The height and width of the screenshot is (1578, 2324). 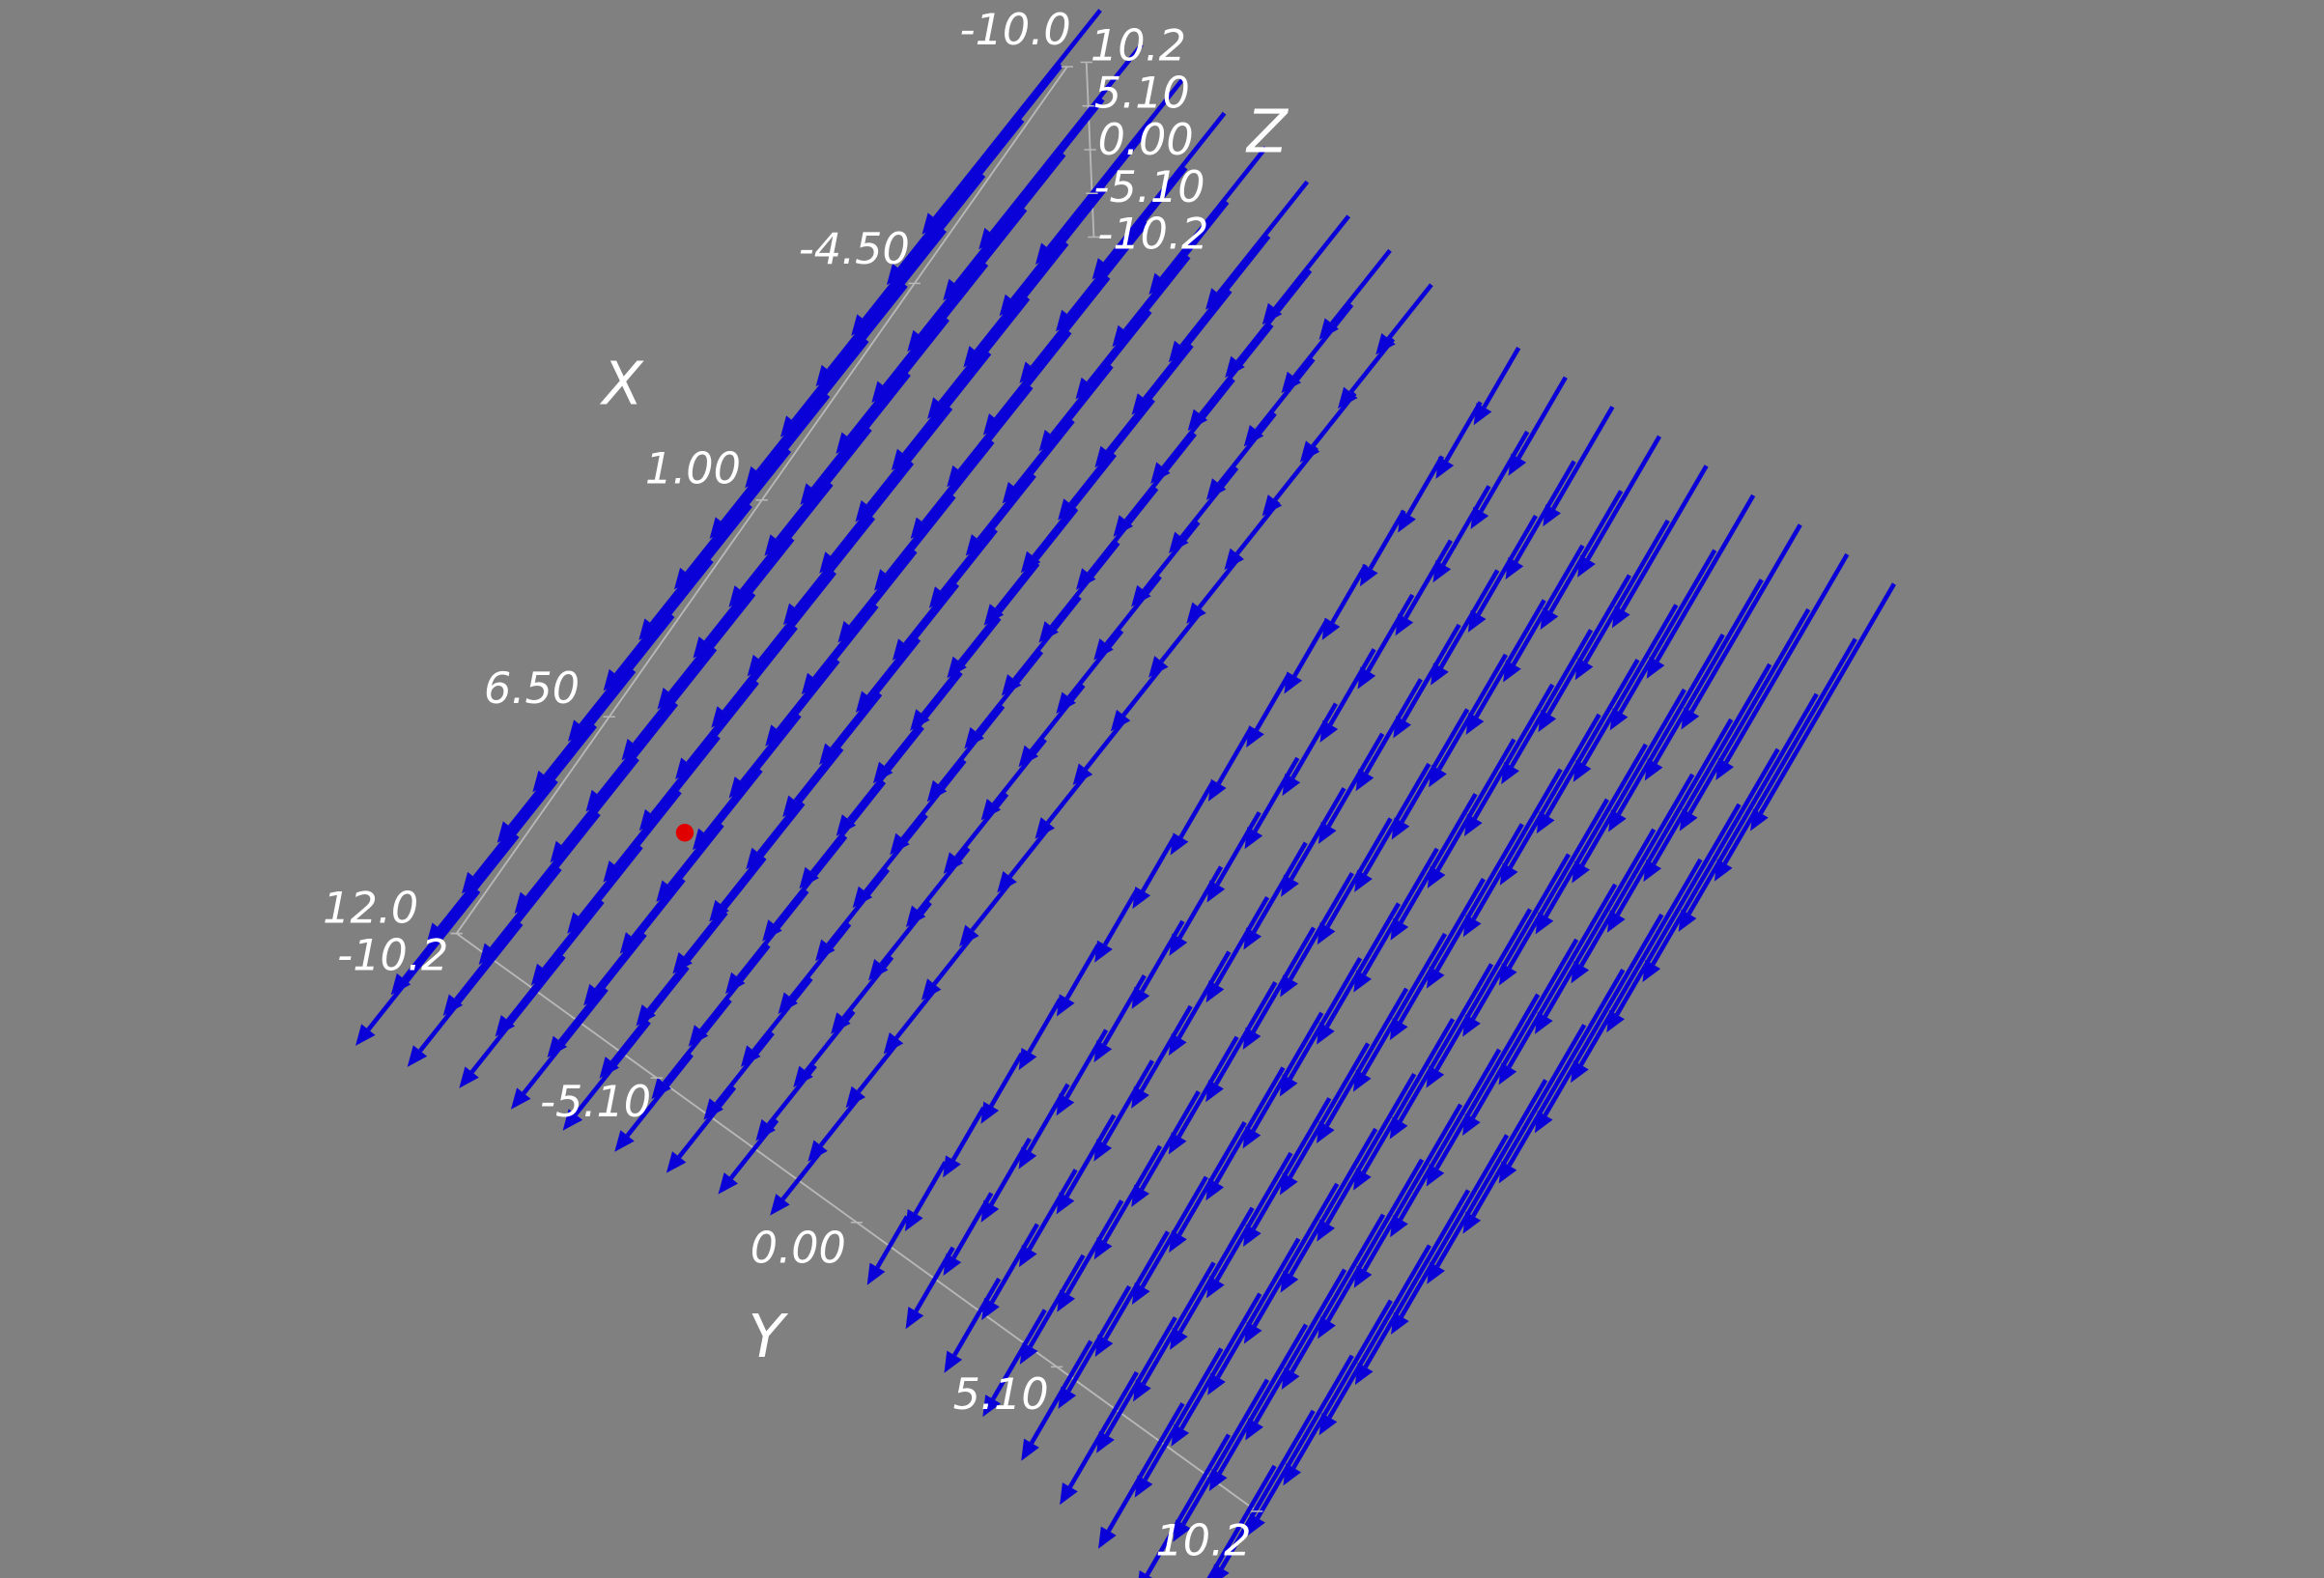 I want to click on y-tick-label: 5.10, so click(x=1001, y=1395).